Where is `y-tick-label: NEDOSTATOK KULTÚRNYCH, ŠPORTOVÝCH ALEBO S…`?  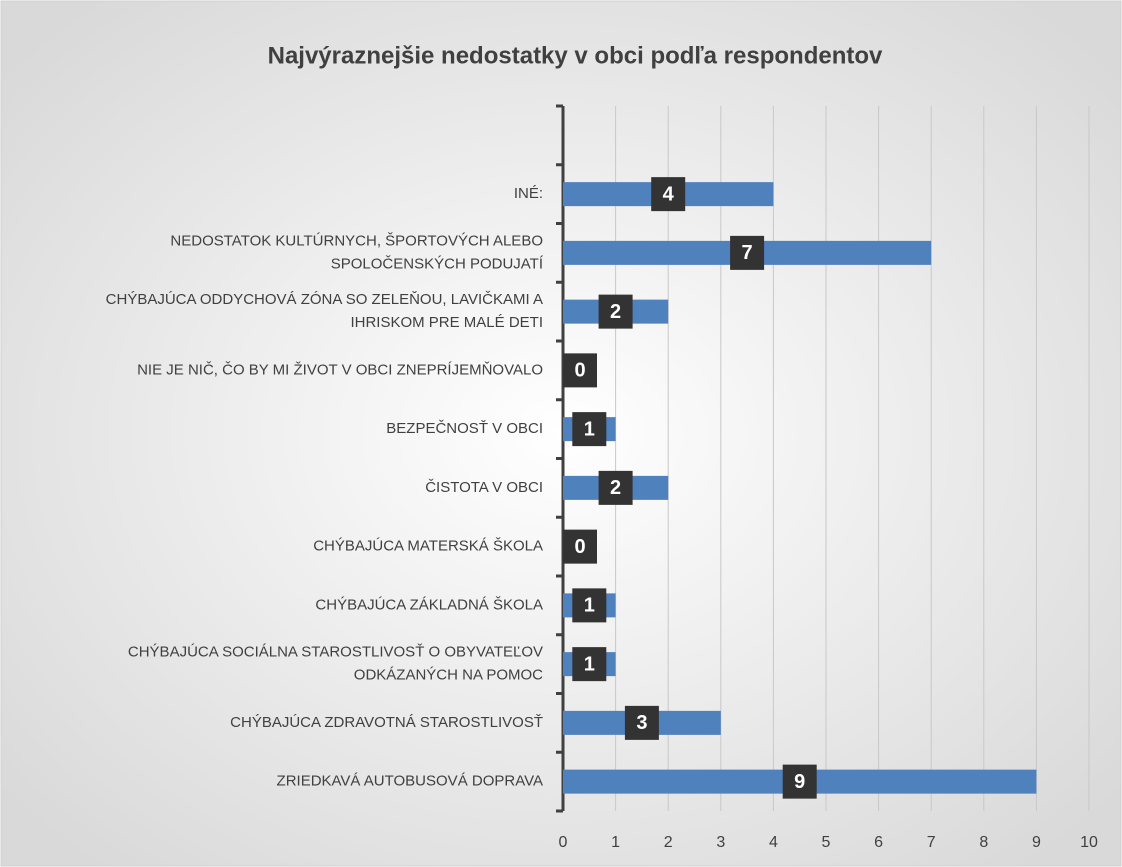 y-tick-label: NEDOSTATOK KULTÚRNYCH, ŠPORTOVÝCH ALEBO S… is located at coordinates (356, 252).